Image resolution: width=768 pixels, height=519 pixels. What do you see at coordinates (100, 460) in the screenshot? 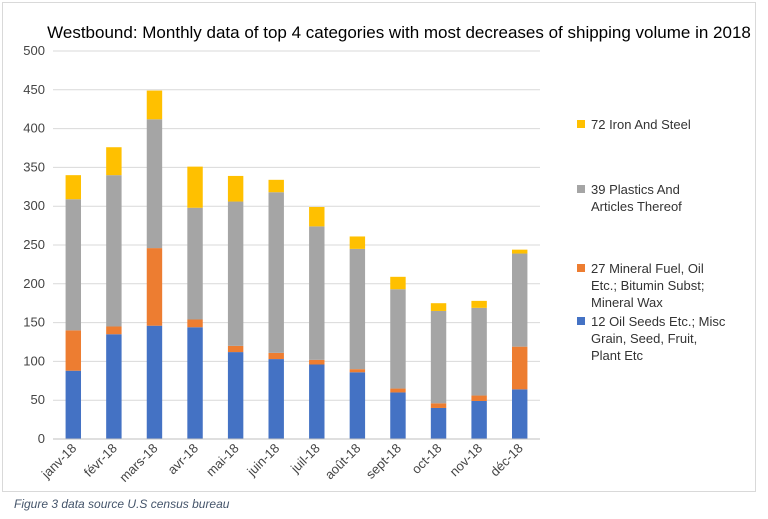
I see `x-tick-label: févr-18` at bounding box center [100, 460].